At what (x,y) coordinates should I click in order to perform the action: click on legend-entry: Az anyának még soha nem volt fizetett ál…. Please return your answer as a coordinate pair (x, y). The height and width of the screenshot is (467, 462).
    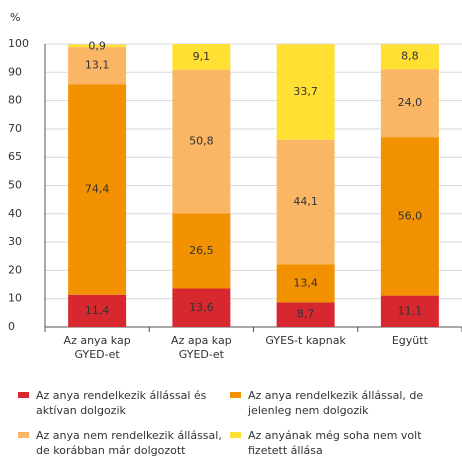
    Looking at the image, I should click on (339, 443).